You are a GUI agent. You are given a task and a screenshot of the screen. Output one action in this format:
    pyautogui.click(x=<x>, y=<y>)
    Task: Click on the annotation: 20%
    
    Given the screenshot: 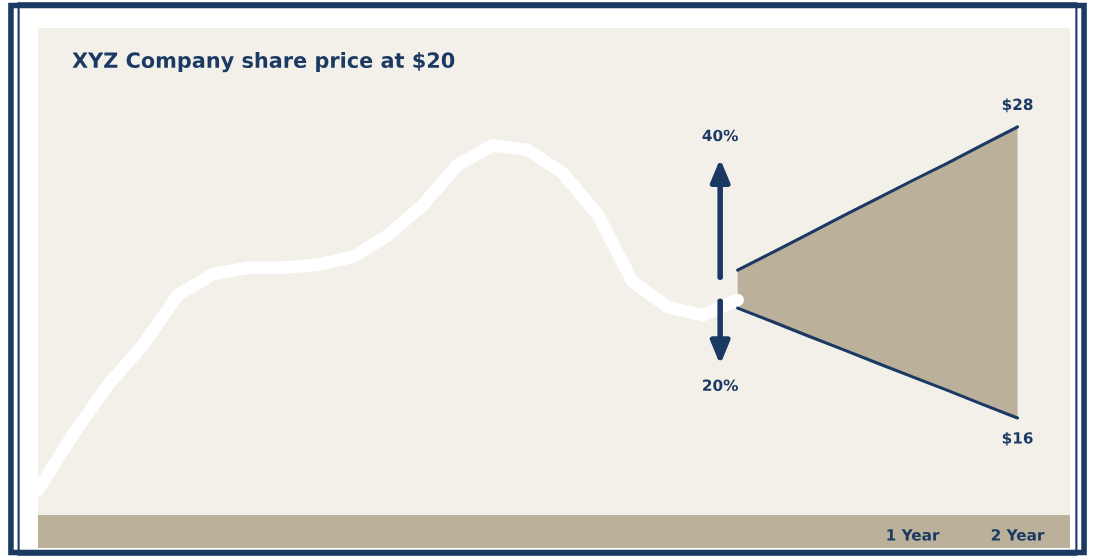 What is the action you would take?
    pyautogui.click(x=720, y=385)
    